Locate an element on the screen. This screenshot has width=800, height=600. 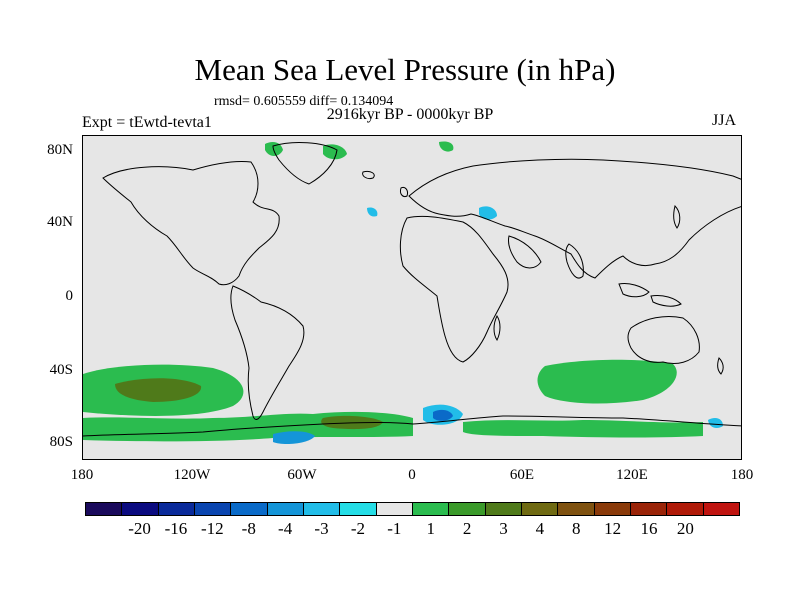
colorbar-label: -1 is located at coordinates (394, 528).